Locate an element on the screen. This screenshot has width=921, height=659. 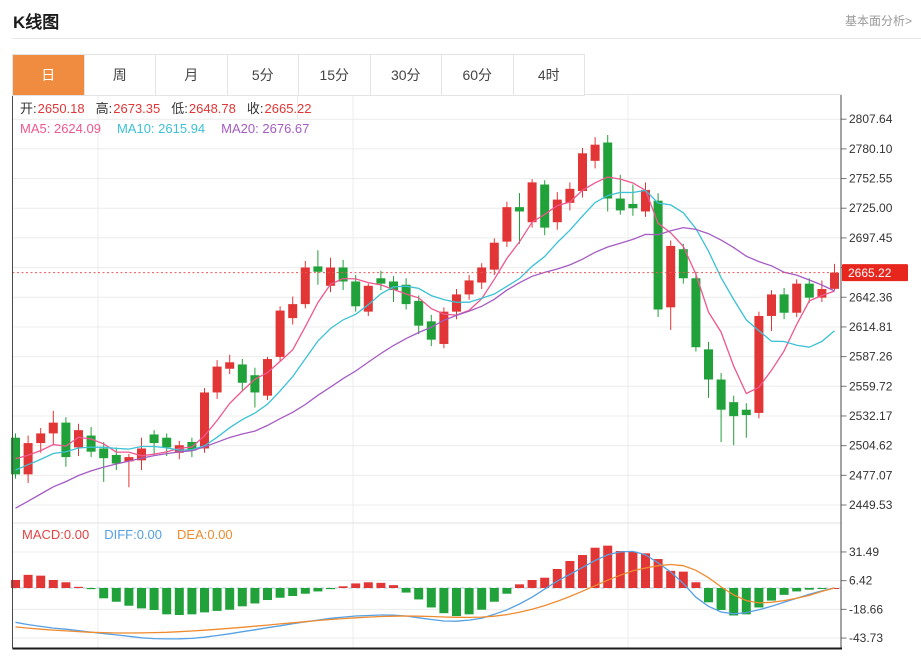
macd-axis-label: 31.49 is located at coordinates (864, 552).